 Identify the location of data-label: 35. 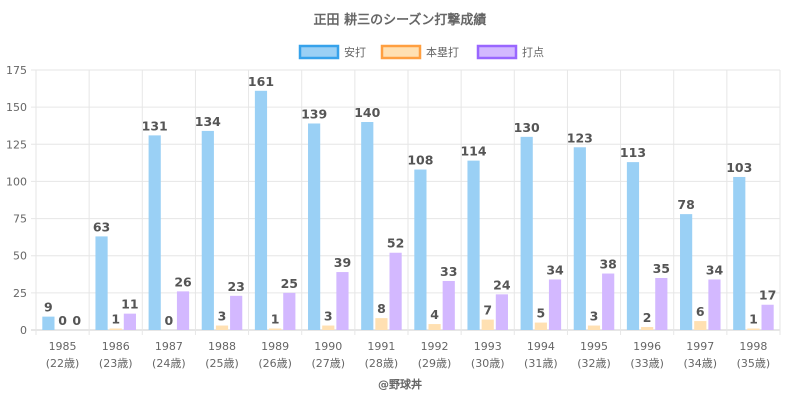
(661, 268).